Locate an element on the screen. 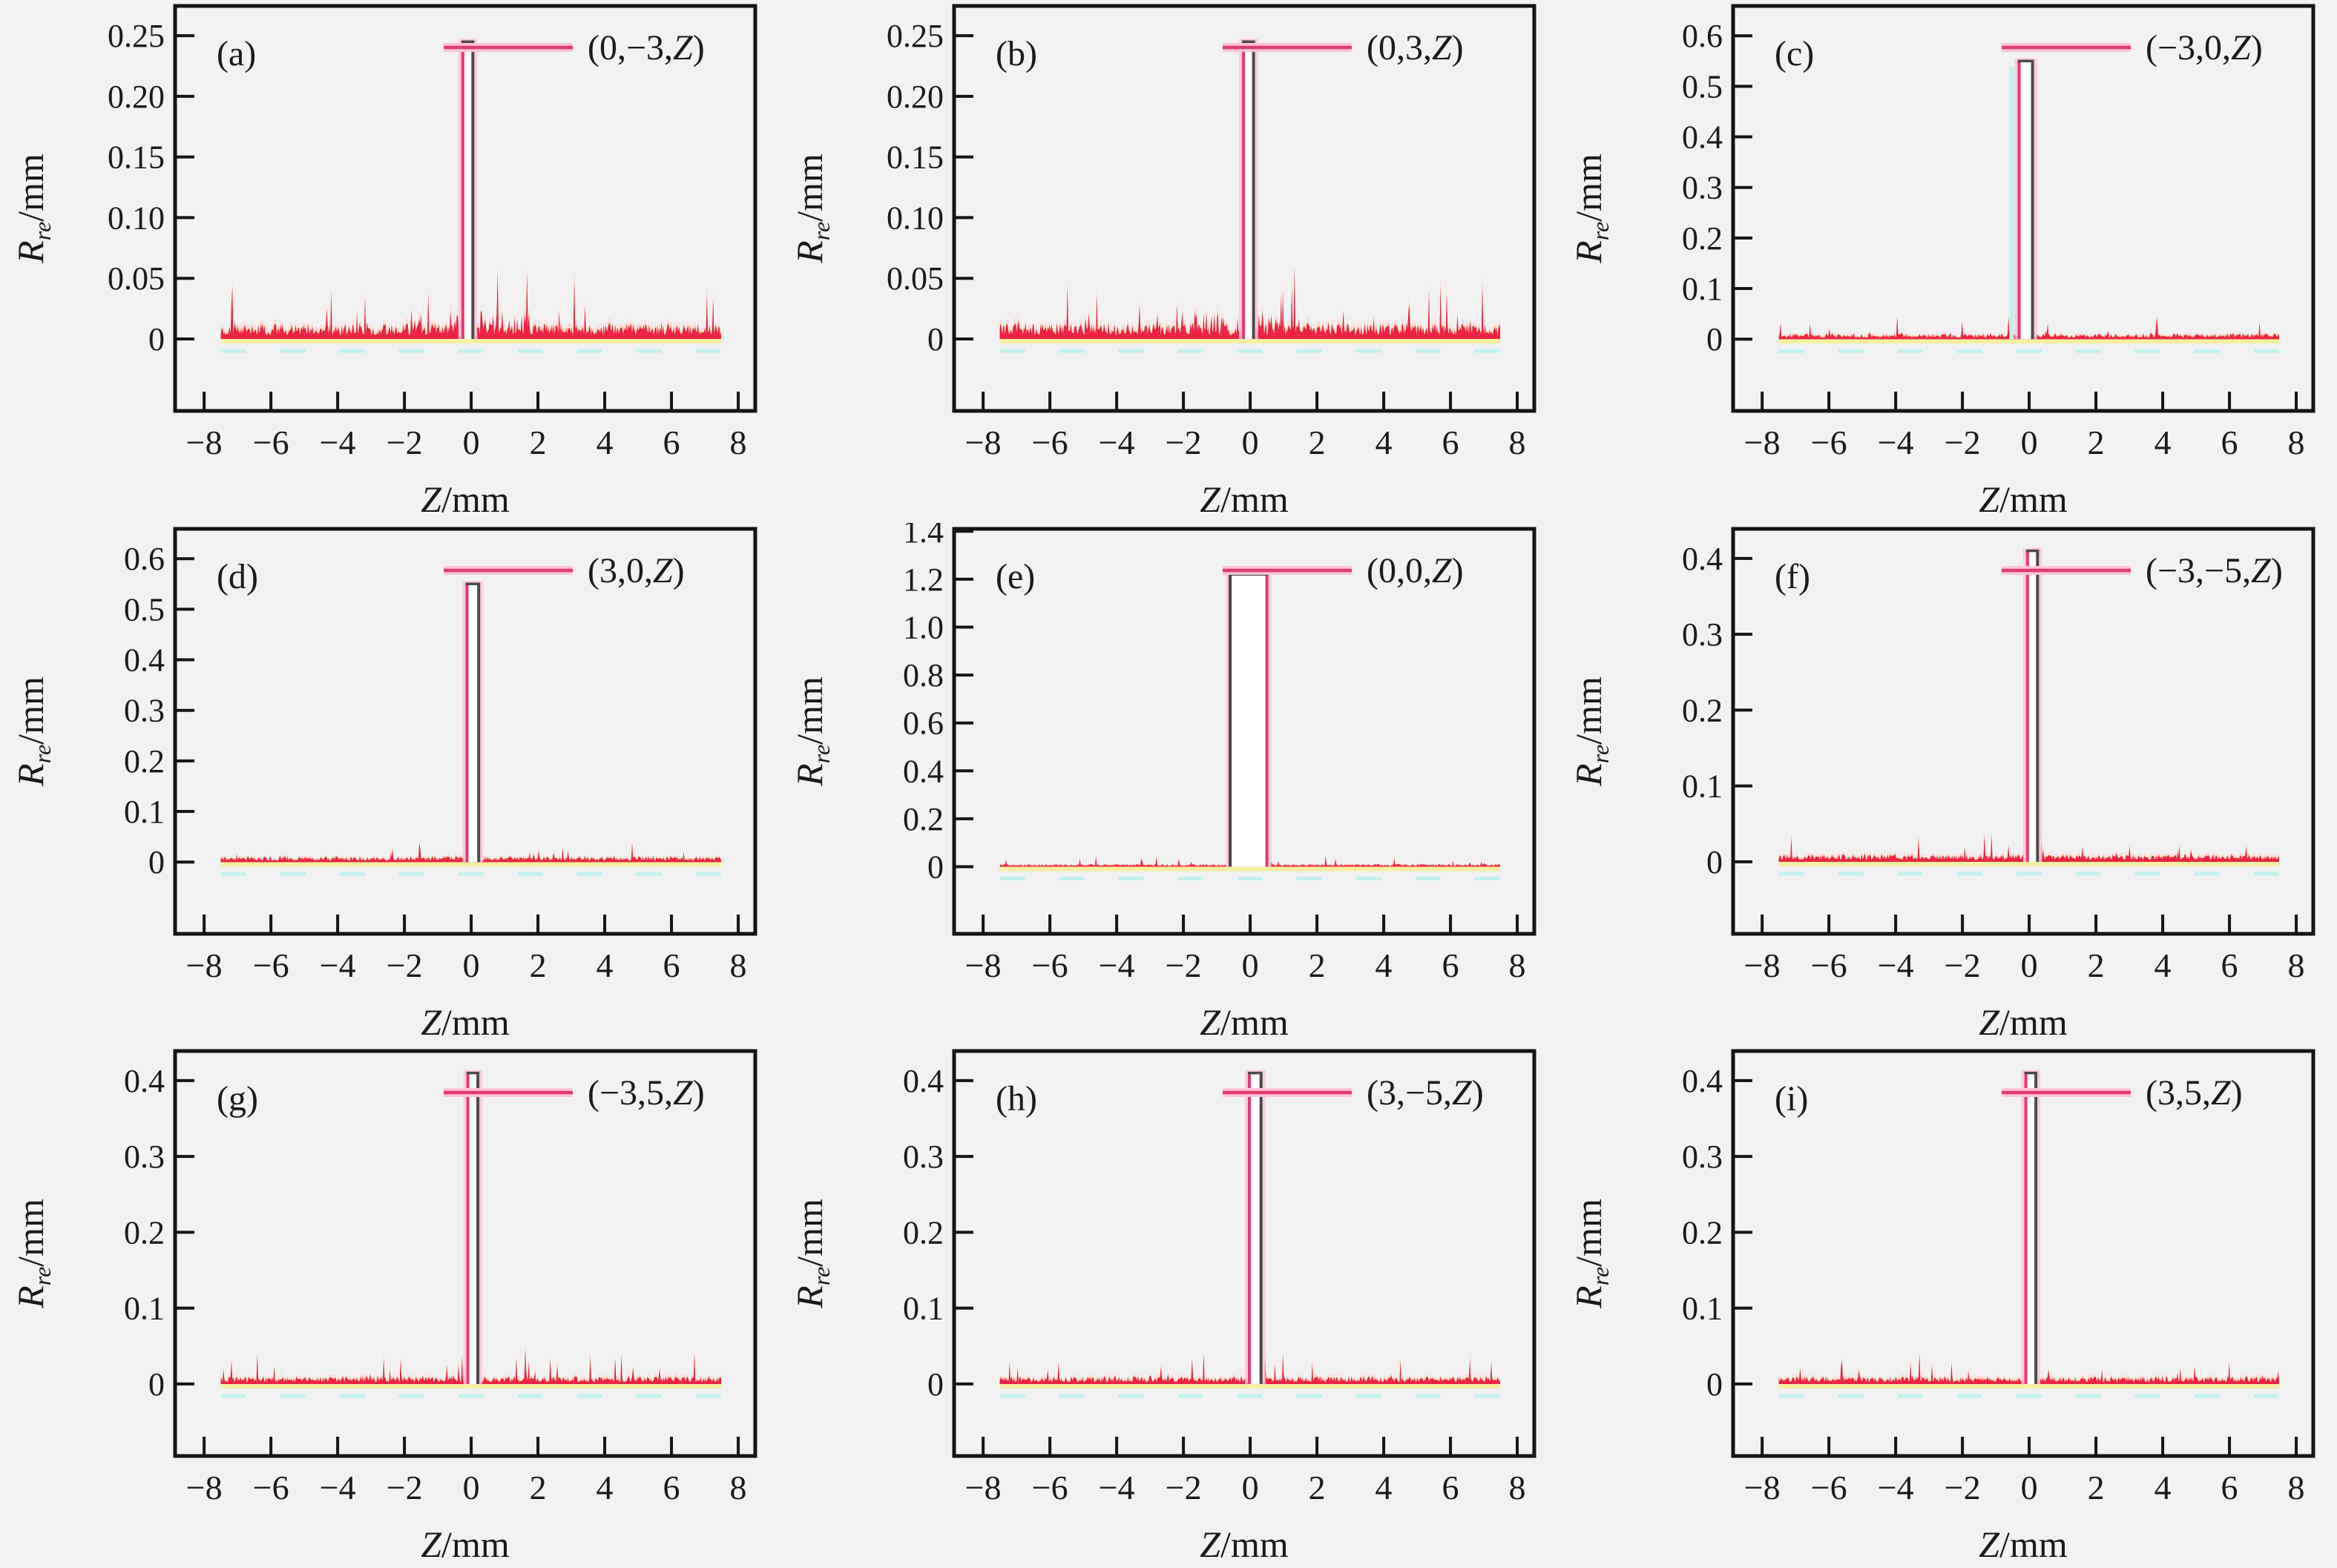 The width and height of the screenshot is (2337, 1568). legend-label: (0,−3,Z) is located at coordinates (646, 47).